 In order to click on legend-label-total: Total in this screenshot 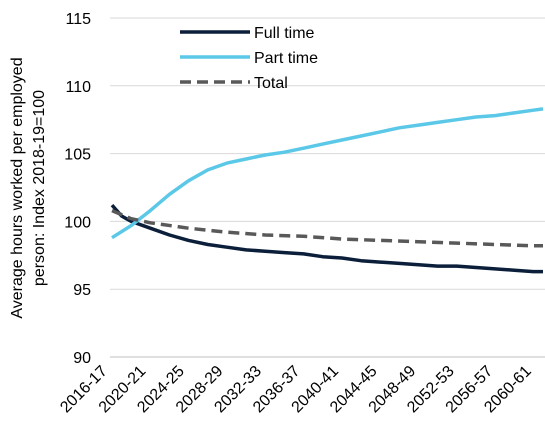, I will do `click(271, 83)`.